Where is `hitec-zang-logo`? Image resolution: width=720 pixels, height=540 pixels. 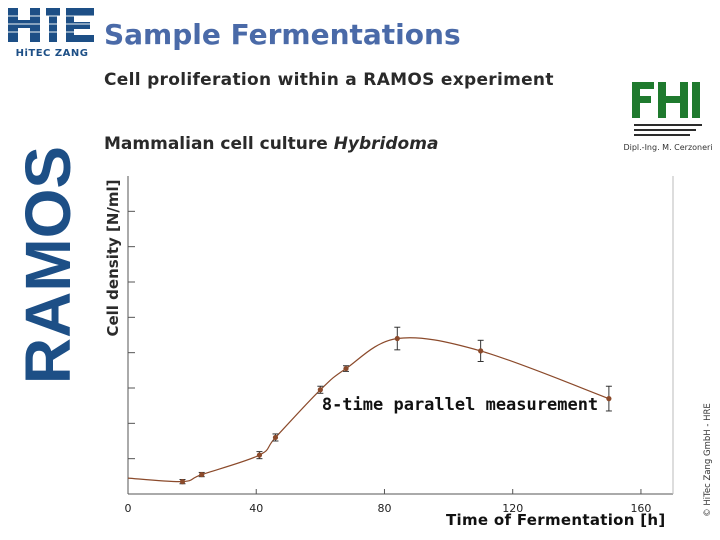 hitec-zang-logo is located at coordinates (51, 25).